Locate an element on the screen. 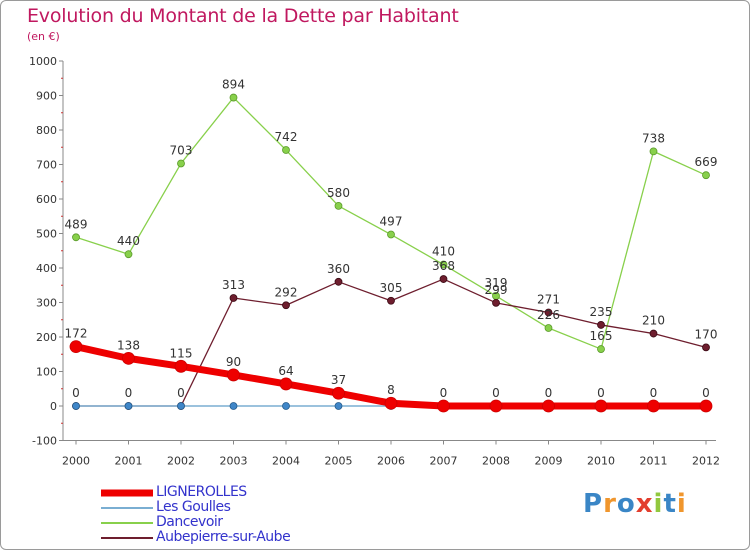 The height and width of the screenshot is (550, 750). x-tick-label: 2012 is located at coordinates (706, 461).